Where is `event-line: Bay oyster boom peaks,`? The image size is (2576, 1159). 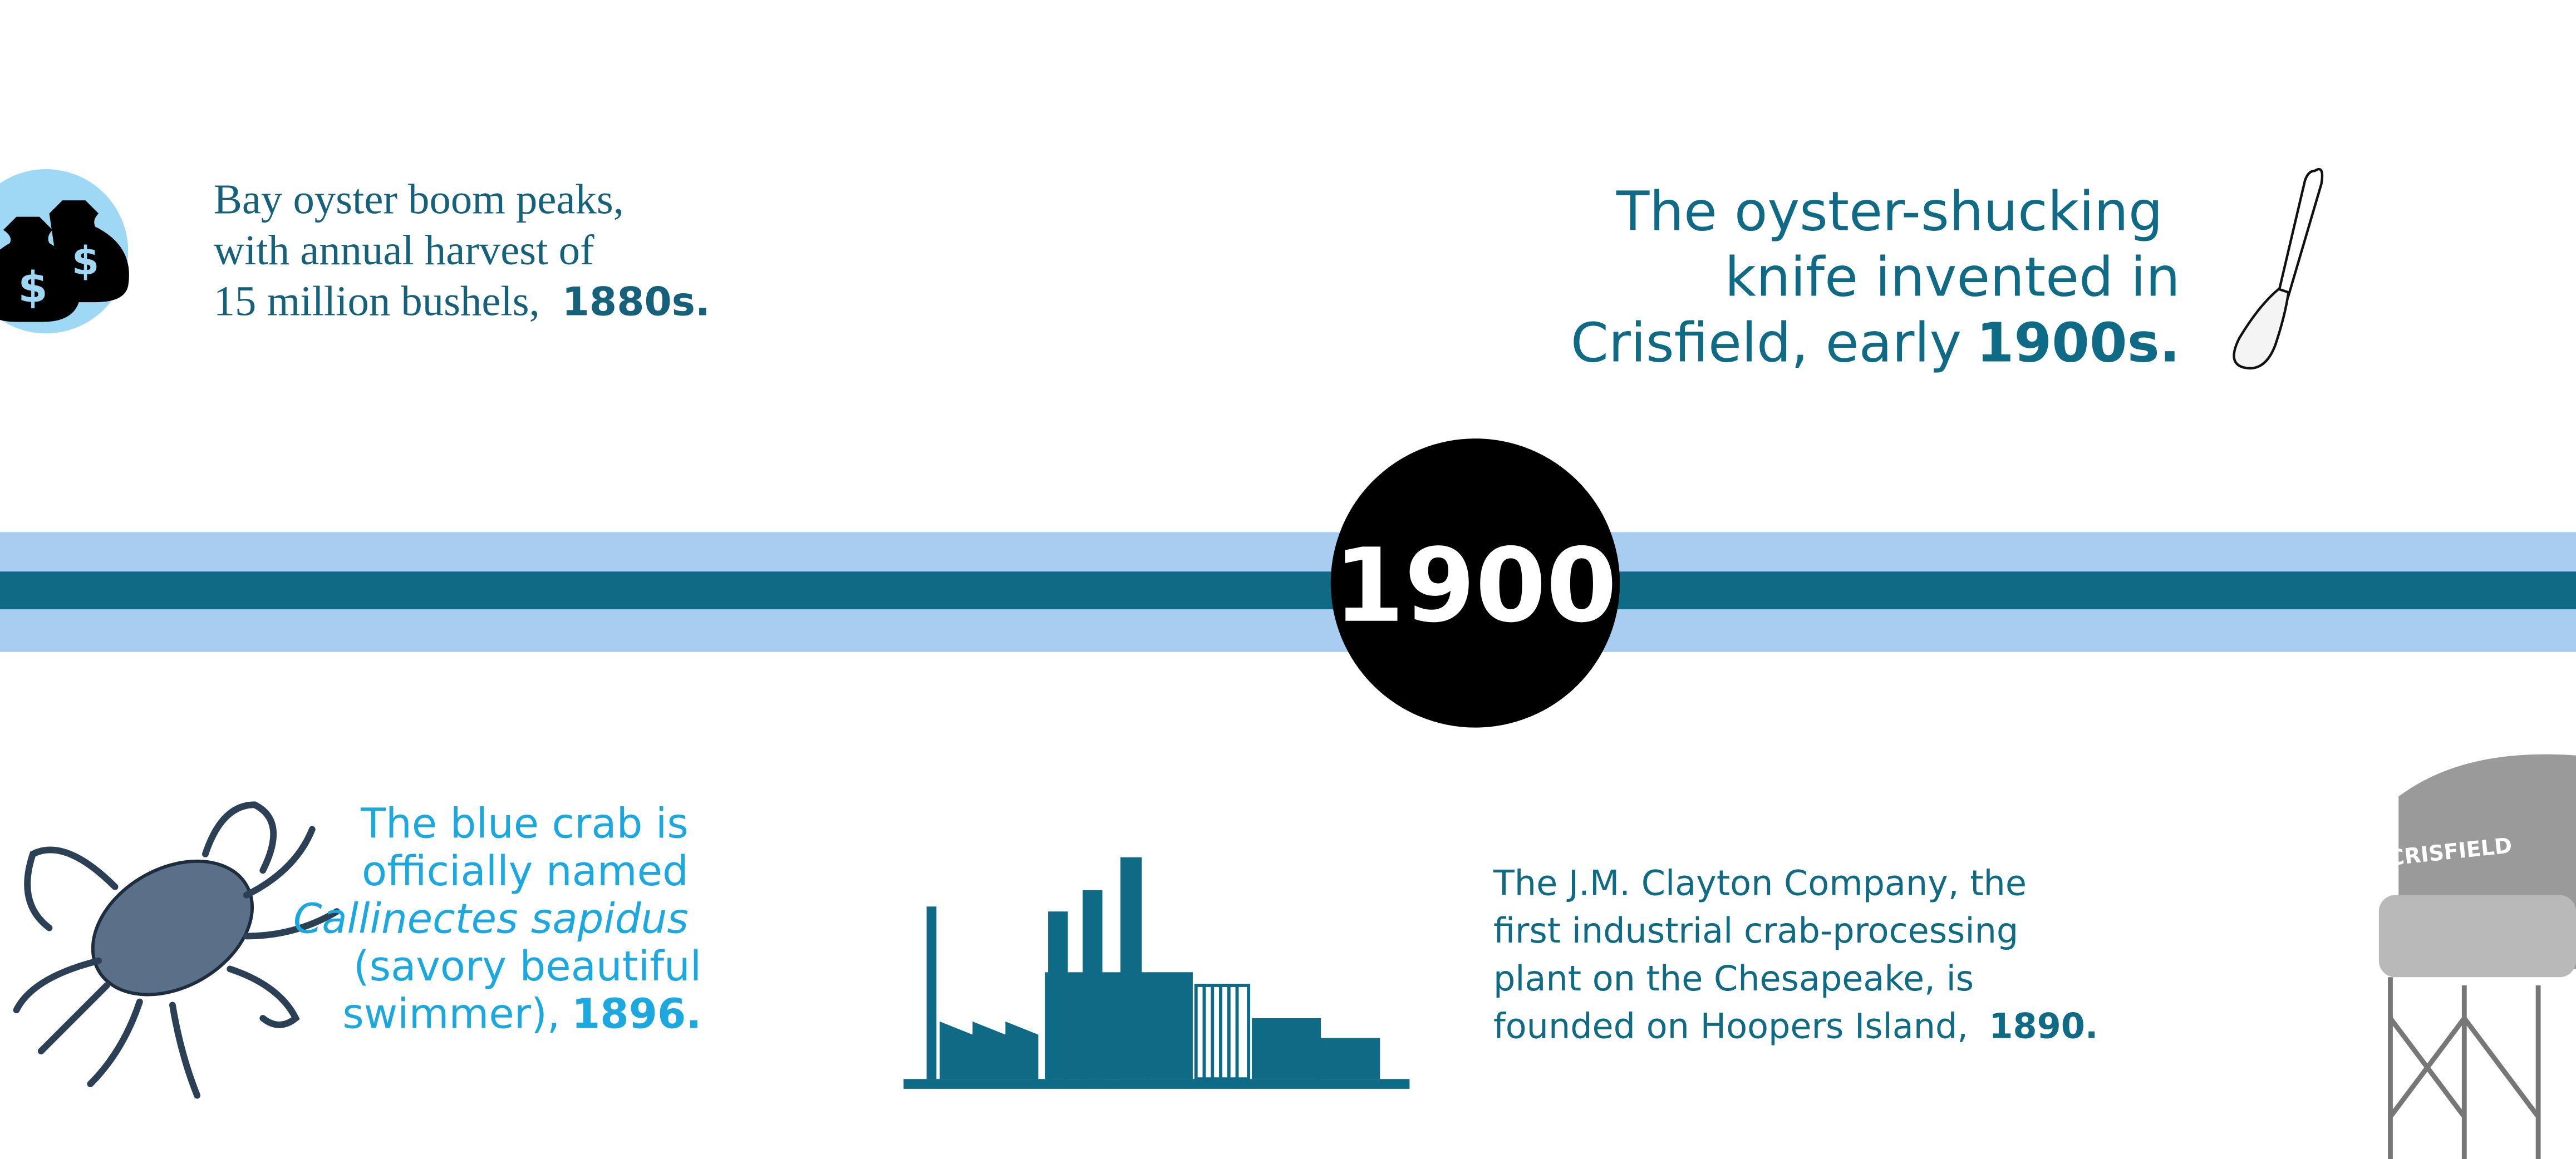 event-line: Bay oyster boom peaks, is located at coordinates (419, 199).